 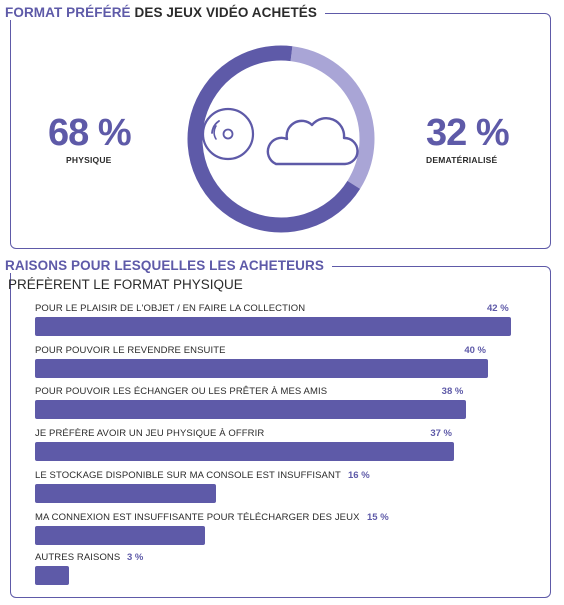 I want to click on bar-value-label: 16 %, so click(x=359, y=475).